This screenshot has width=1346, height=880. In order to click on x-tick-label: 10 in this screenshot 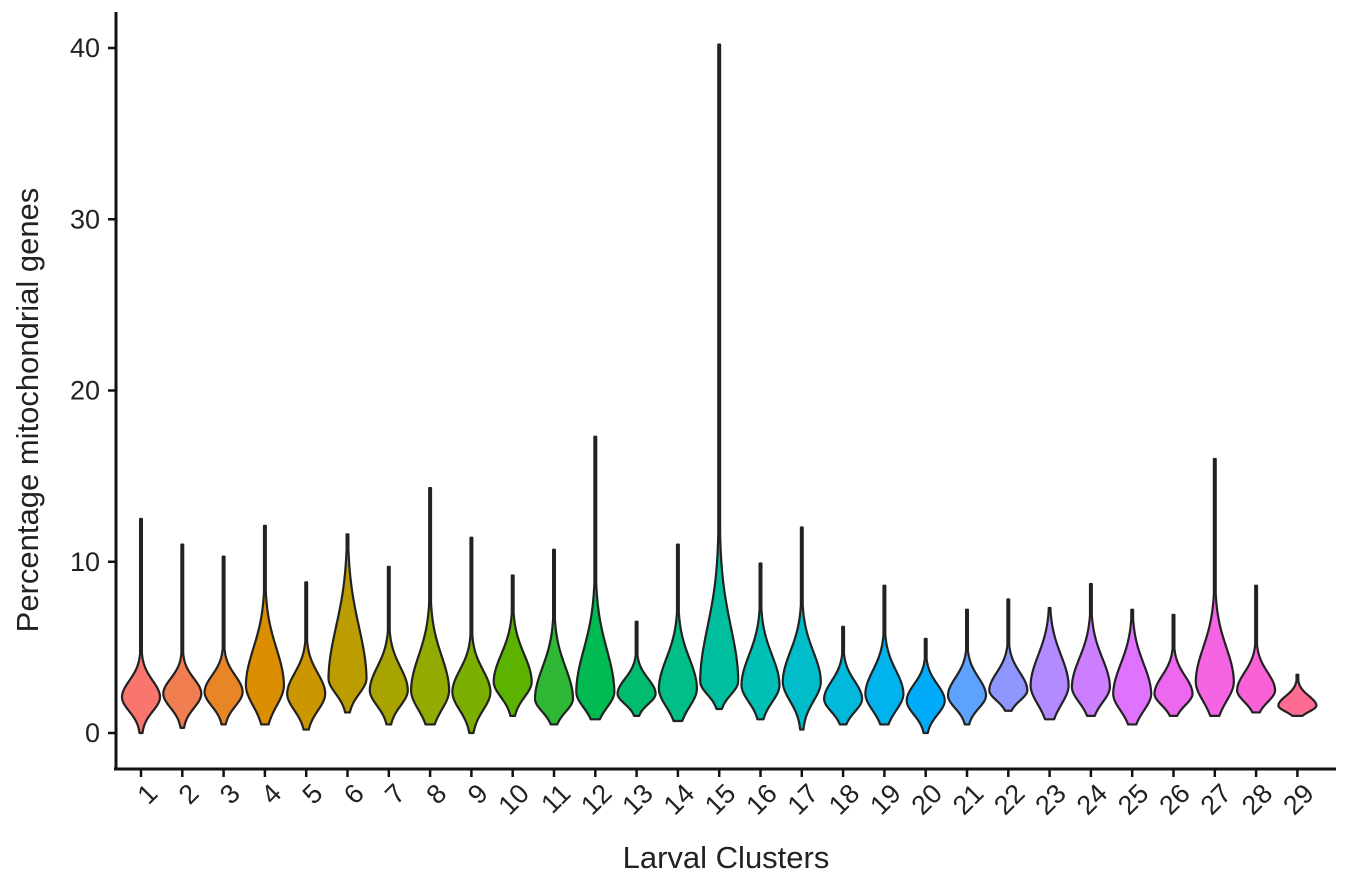, I will do `click(514, 799)`.